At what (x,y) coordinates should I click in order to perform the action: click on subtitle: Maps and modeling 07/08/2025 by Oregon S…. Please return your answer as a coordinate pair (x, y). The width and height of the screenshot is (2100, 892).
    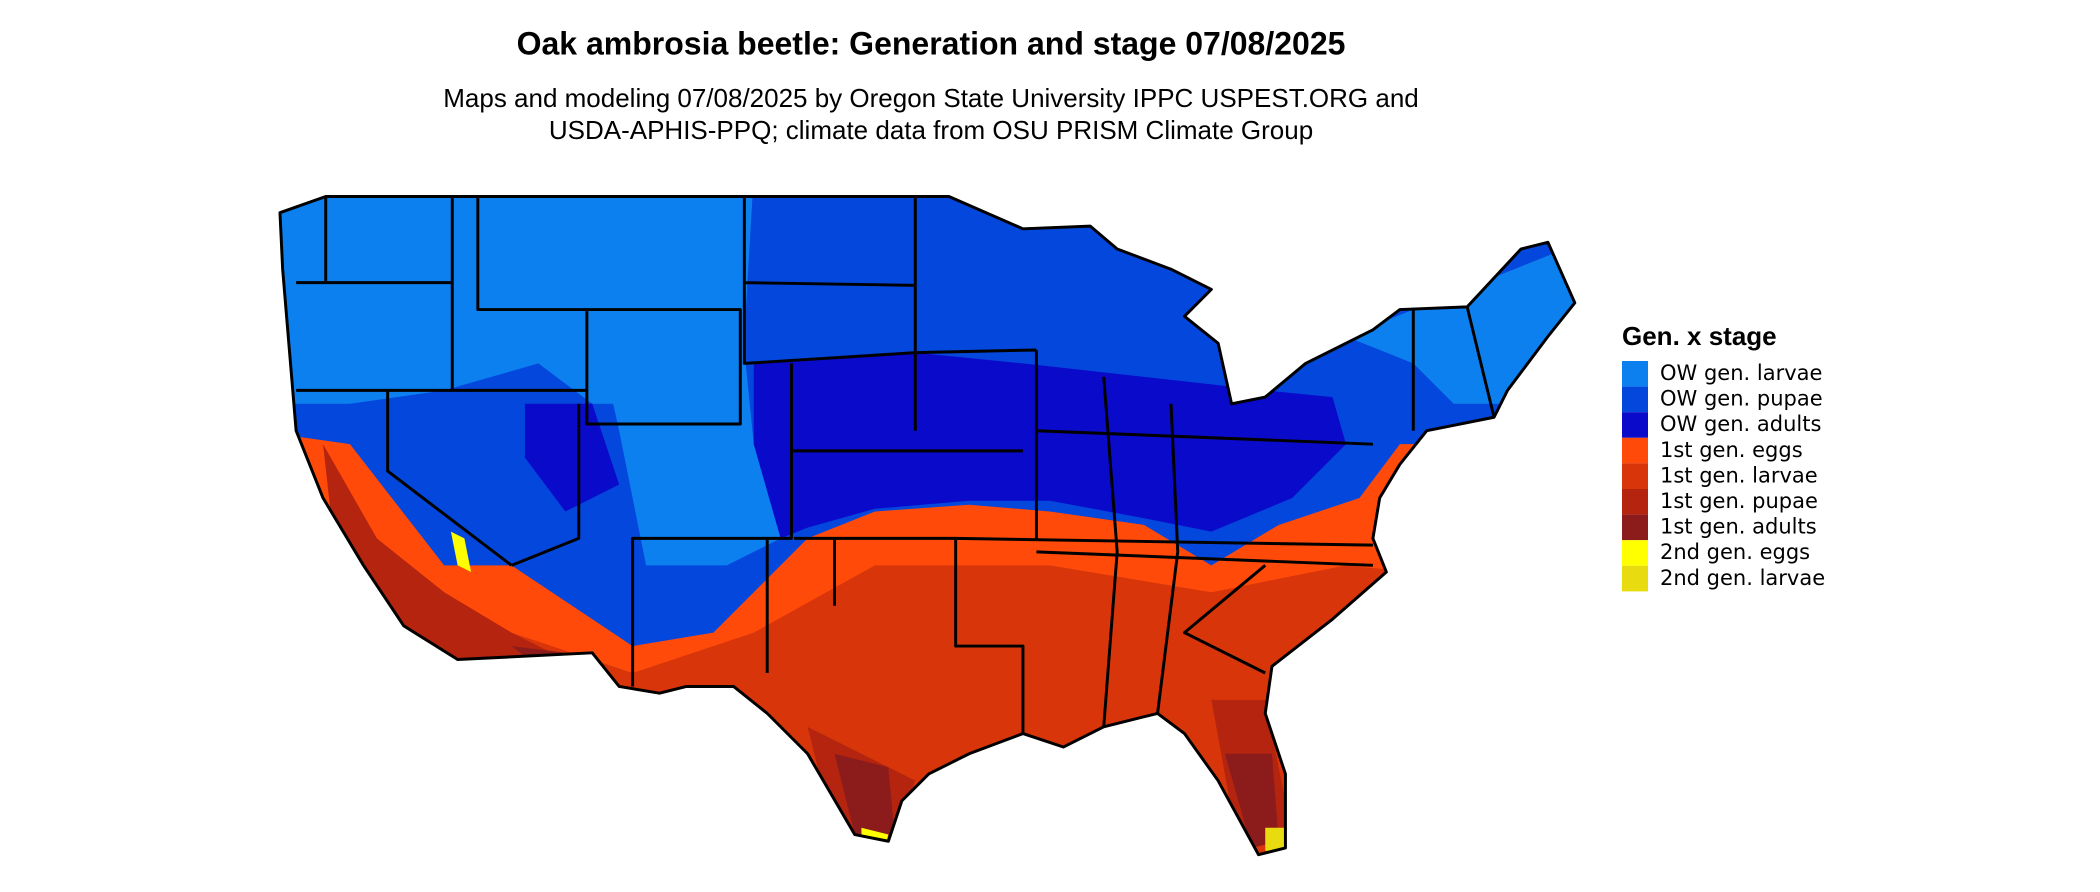
    Looking at the image, I should click on (931, 98).